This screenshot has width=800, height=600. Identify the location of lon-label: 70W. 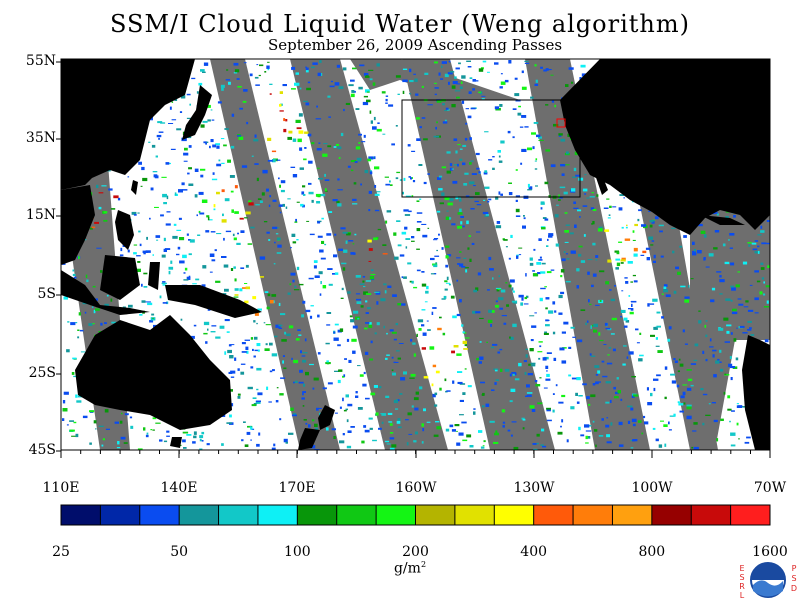
(770, 488).